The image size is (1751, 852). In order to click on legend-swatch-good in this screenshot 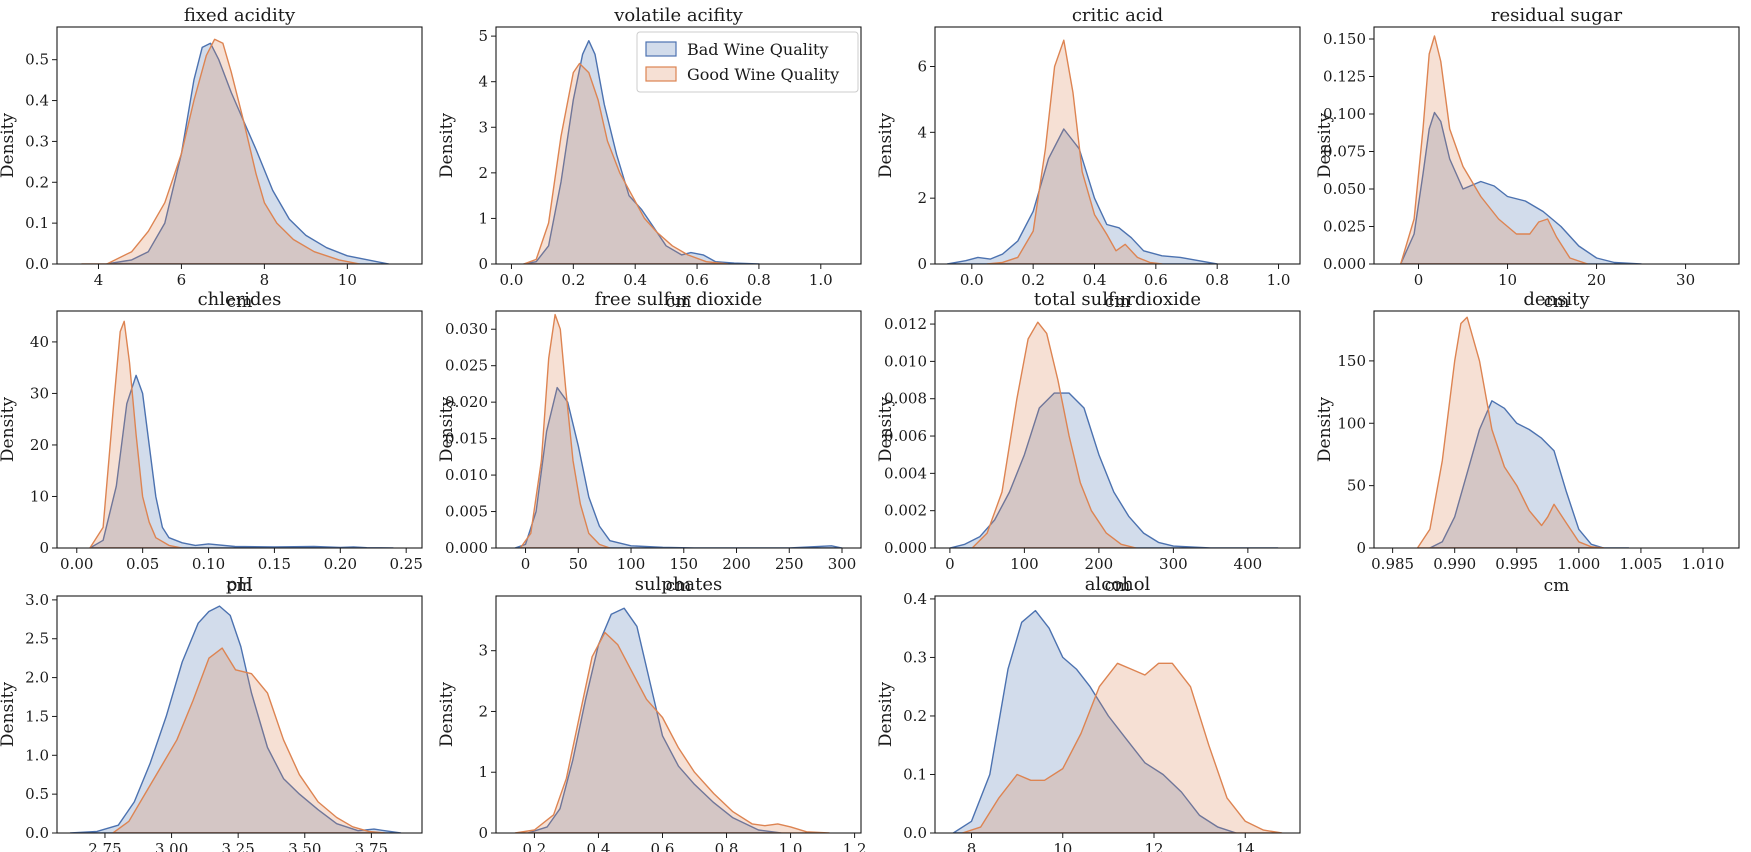, I will do `click(661, 74)`.